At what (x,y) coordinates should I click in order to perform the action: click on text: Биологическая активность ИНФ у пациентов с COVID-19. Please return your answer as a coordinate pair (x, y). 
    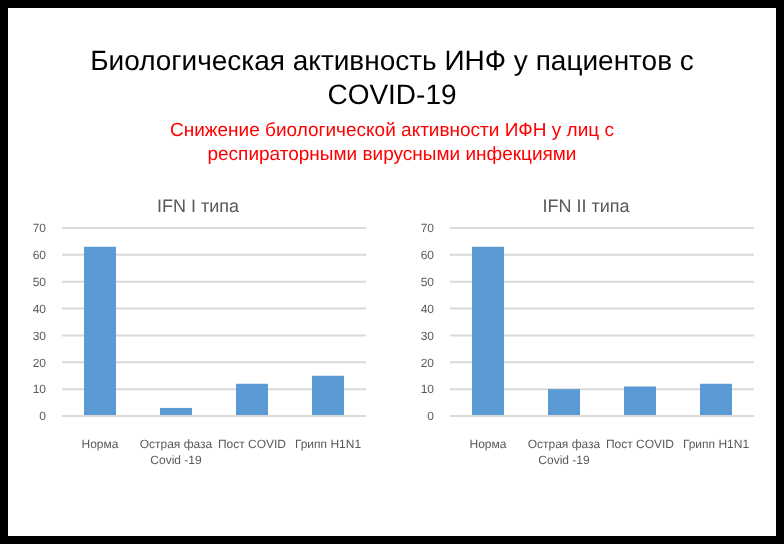
    Looking at the image, I should click on (392, 78).